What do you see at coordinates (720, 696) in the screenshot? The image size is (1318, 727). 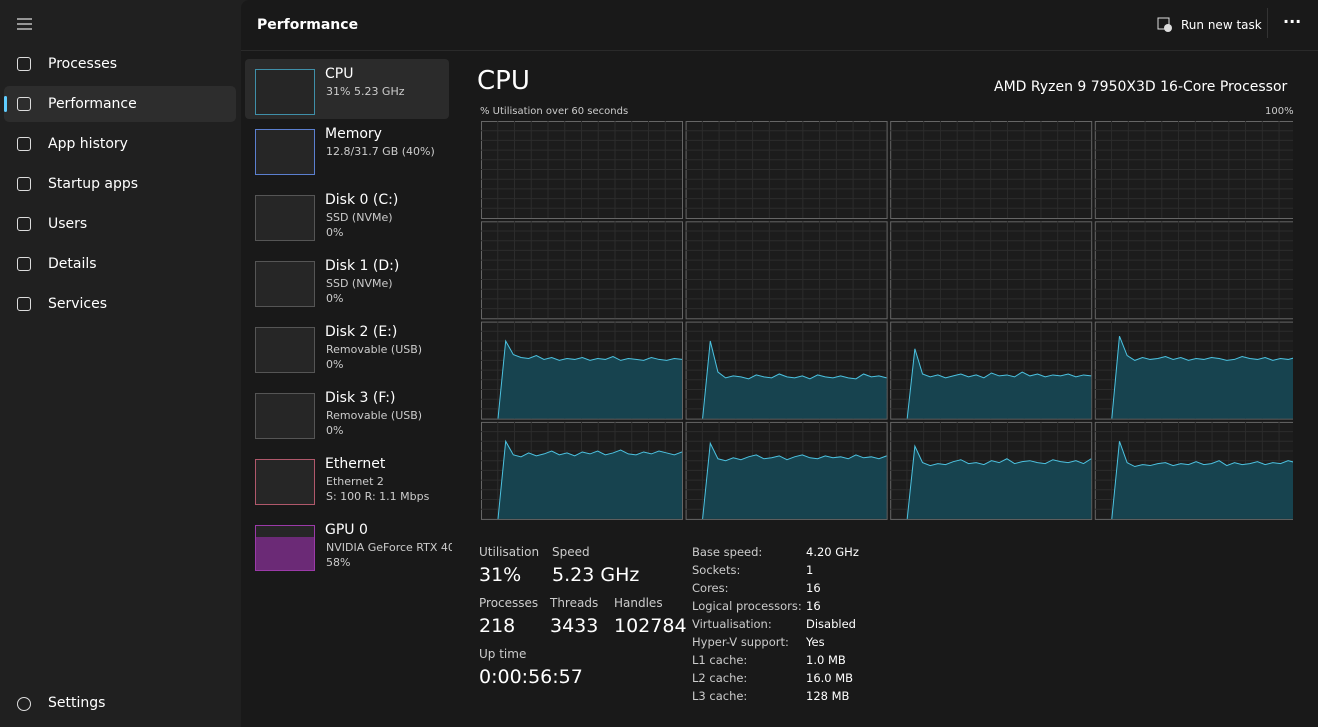 I see `detail-label: L3 cache:` at bounding box center [720, 696].